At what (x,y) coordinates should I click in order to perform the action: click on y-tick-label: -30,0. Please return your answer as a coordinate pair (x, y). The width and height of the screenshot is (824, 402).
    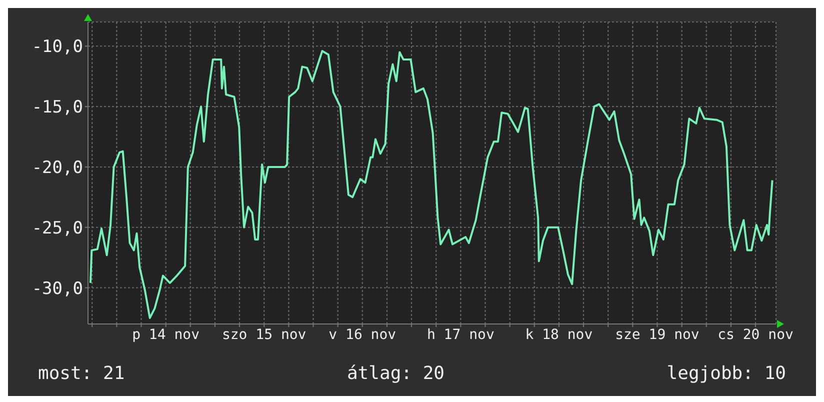
    Looking at the image, I should click on (57, 288).